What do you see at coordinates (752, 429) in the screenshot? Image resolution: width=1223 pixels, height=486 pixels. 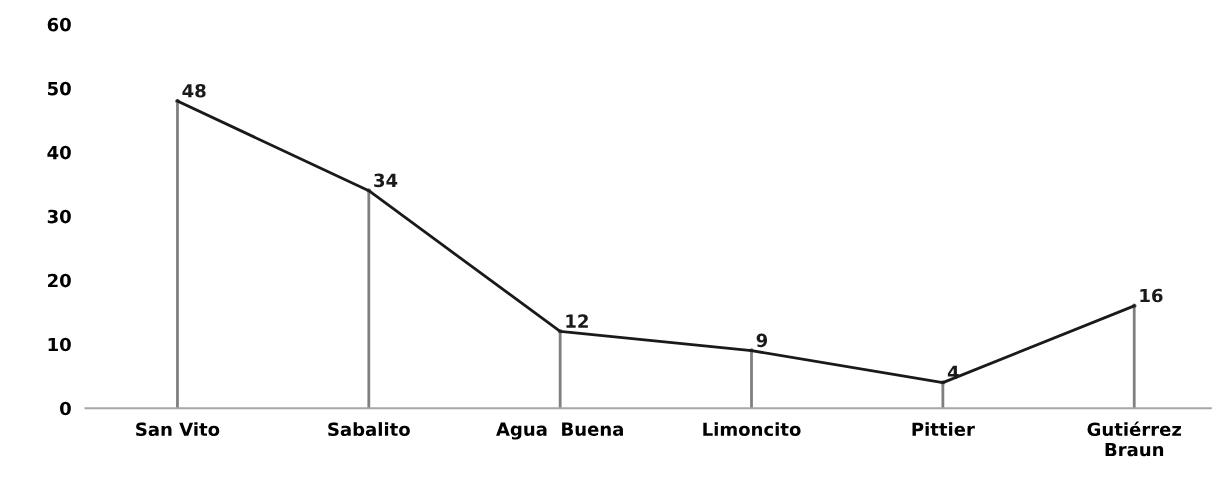 I see `x-tick-label: Limoncito` at bounding box center [752, 429].